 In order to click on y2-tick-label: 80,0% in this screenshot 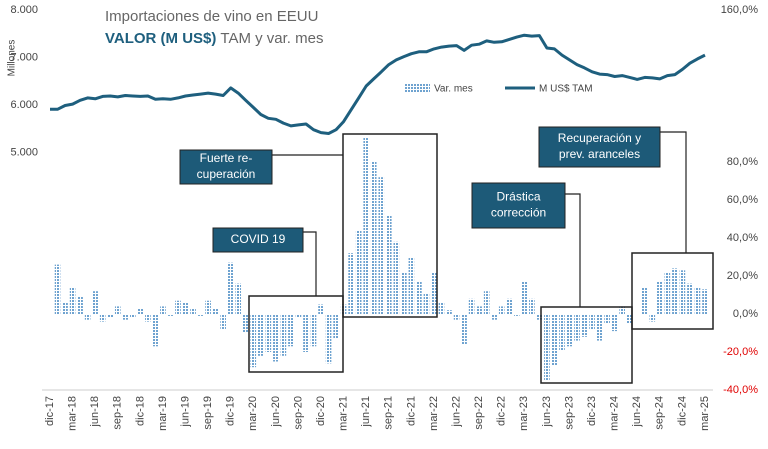, I will do `click(742, 162)`.